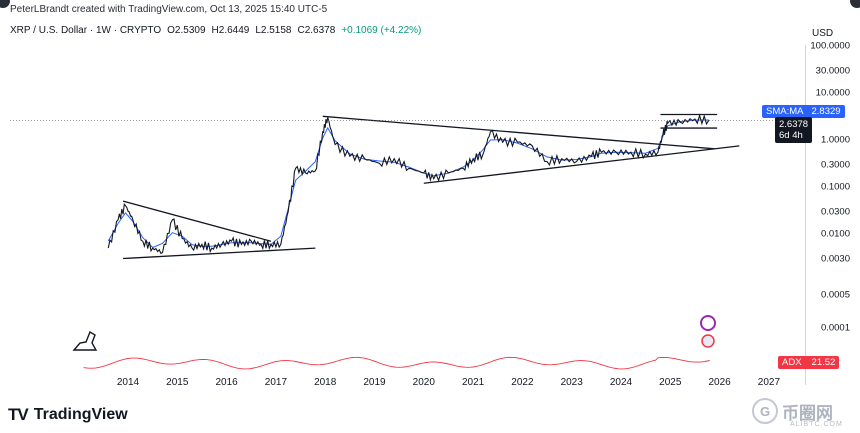 The image size is (860, 433). What do you see at coordinates (835, 258) in the screenshot?
I see `y-tick-label: 0.0030` at bounding box center [835, 258].